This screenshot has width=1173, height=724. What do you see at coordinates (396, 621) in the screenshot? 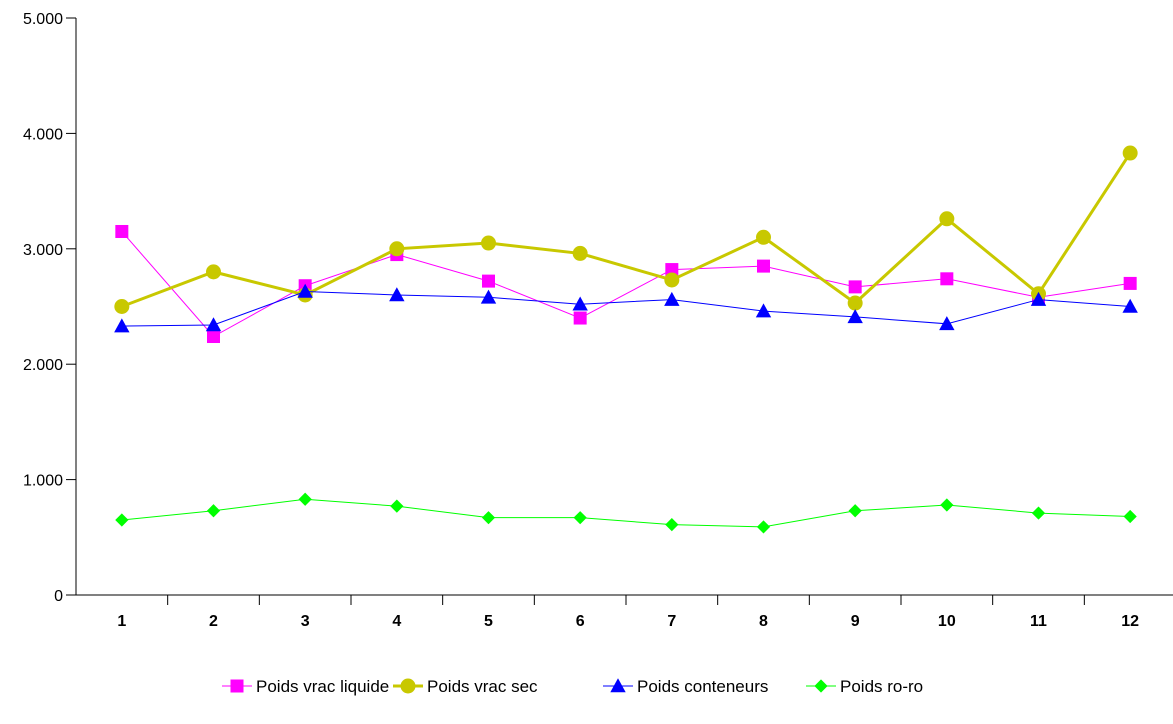
I see `x-tick-label: 4` at bounding box center [396, 621].